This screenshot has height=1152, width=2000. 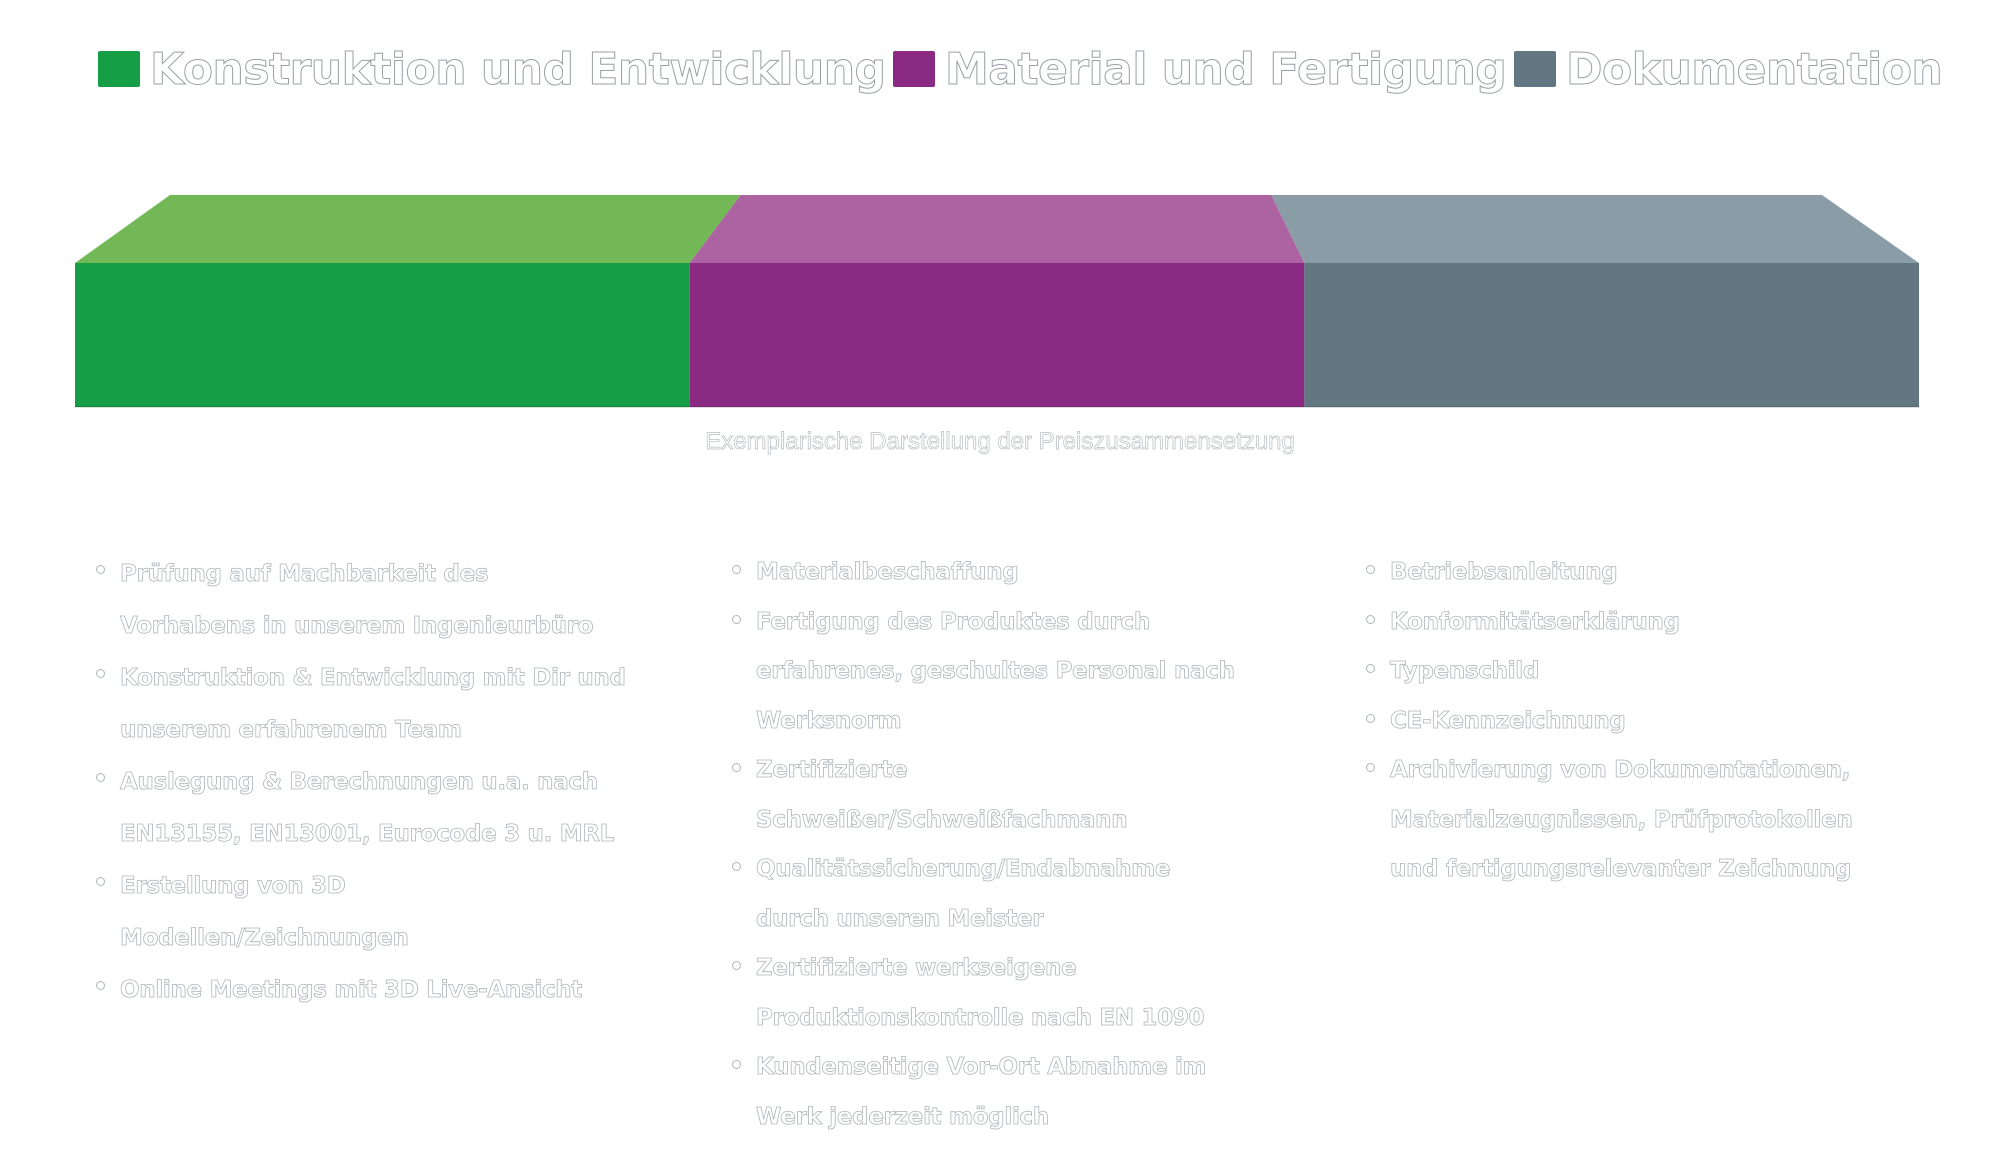 What do you see at coordinates (1666, 672) in the screenshot?
I see `detail-item: Typenschild` at bounding box center [1666, 672].